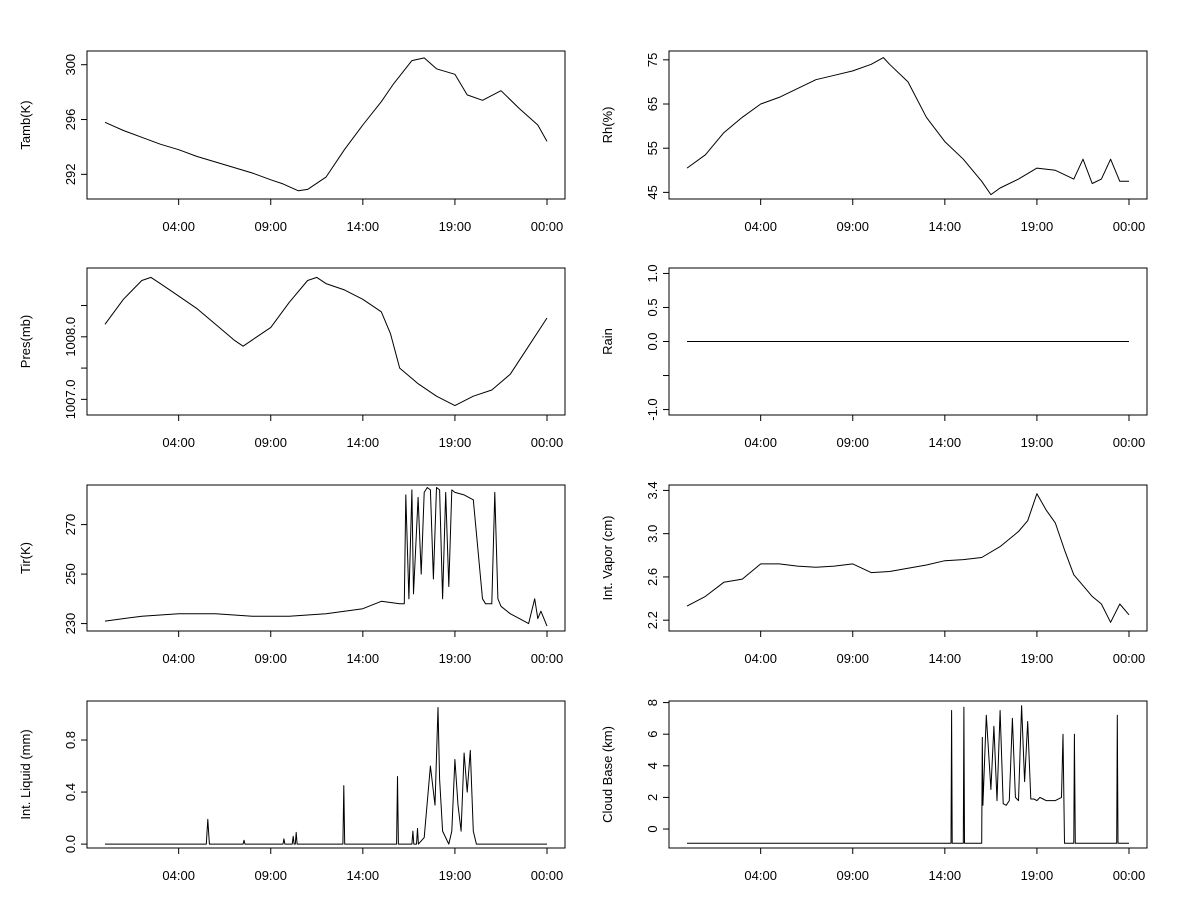 This screenshot has height=900, width=1200. Describe the element at coordinates (652, 797) in the screenshot. I see `y-tick-label: 2` at that location.